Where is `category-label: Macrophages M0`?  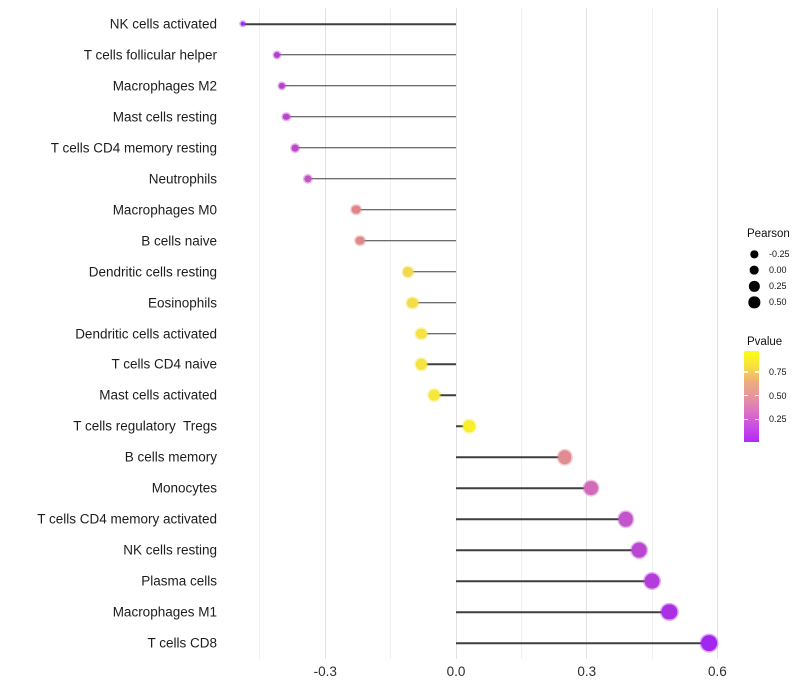
category-label: Macrophages M0 is located at coordinates (164, 210).